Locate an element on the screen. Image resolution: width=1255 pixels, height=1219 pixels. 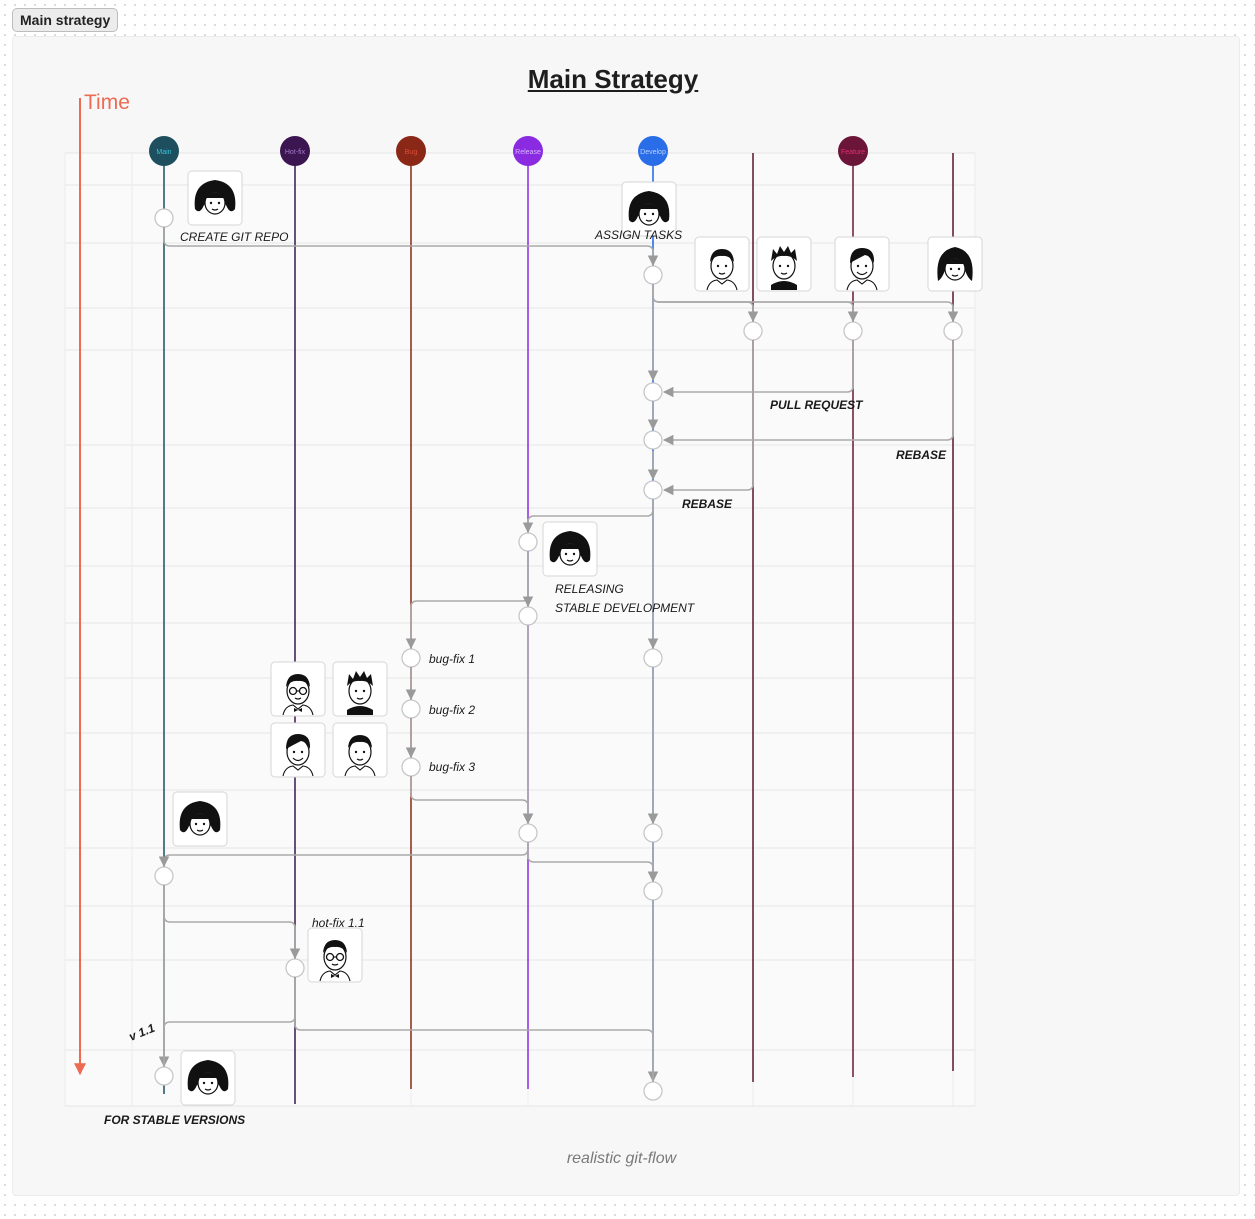
branch-header-feature: Feature is located at coordinates (853, 151).